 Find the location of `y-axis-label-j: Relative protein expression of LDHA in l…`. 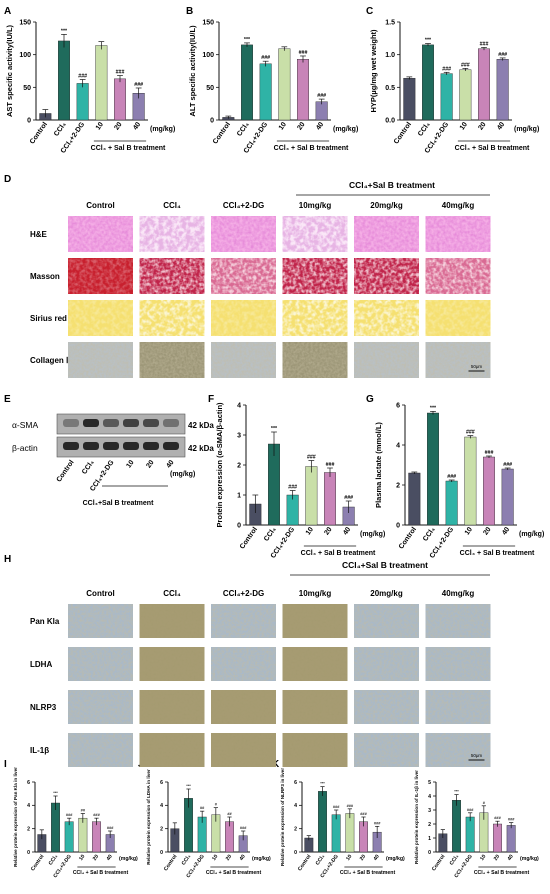

y-axis-label-j: Relative protein expression of LDHA in l… is located at coordinates (148, 817).